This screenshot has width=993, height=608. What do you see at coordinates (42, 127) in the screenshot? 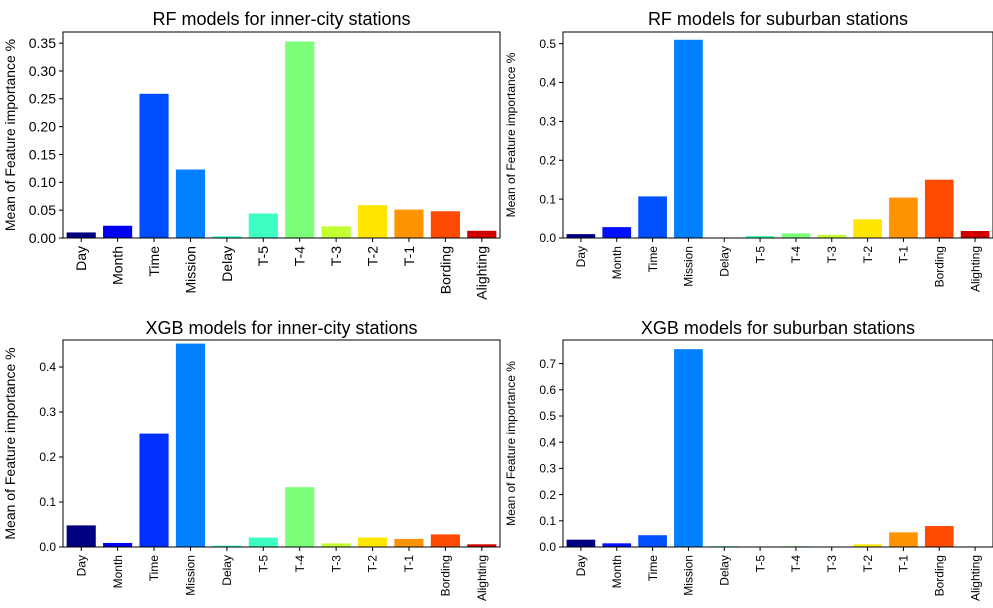
I see `y-tick-label: 0.20` at bounding box center [42, 127].